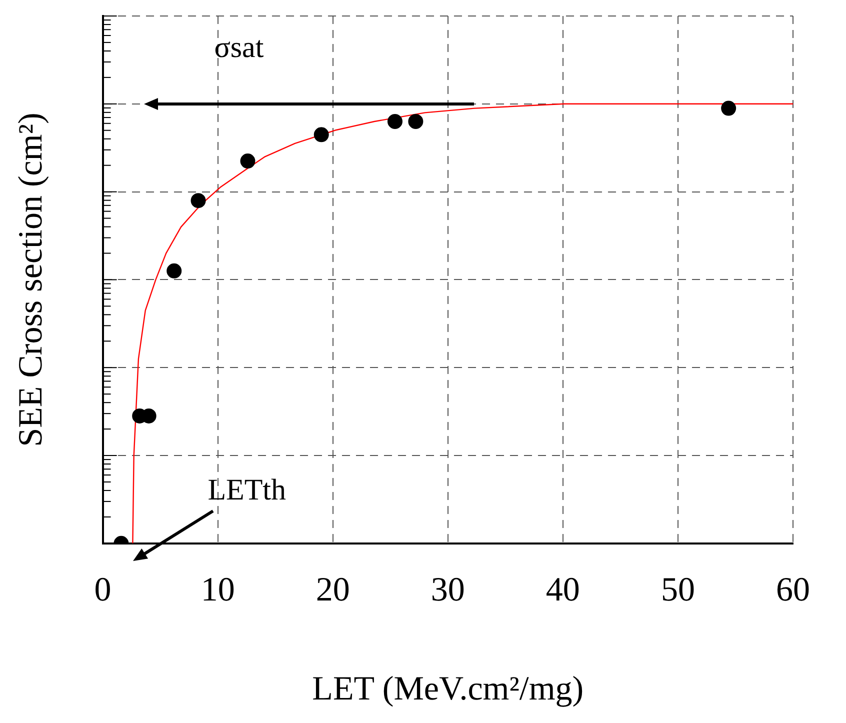 The width and height of the screenshot is (846, 723). I want to click on x-tick-label: 20, so click(333, 590).